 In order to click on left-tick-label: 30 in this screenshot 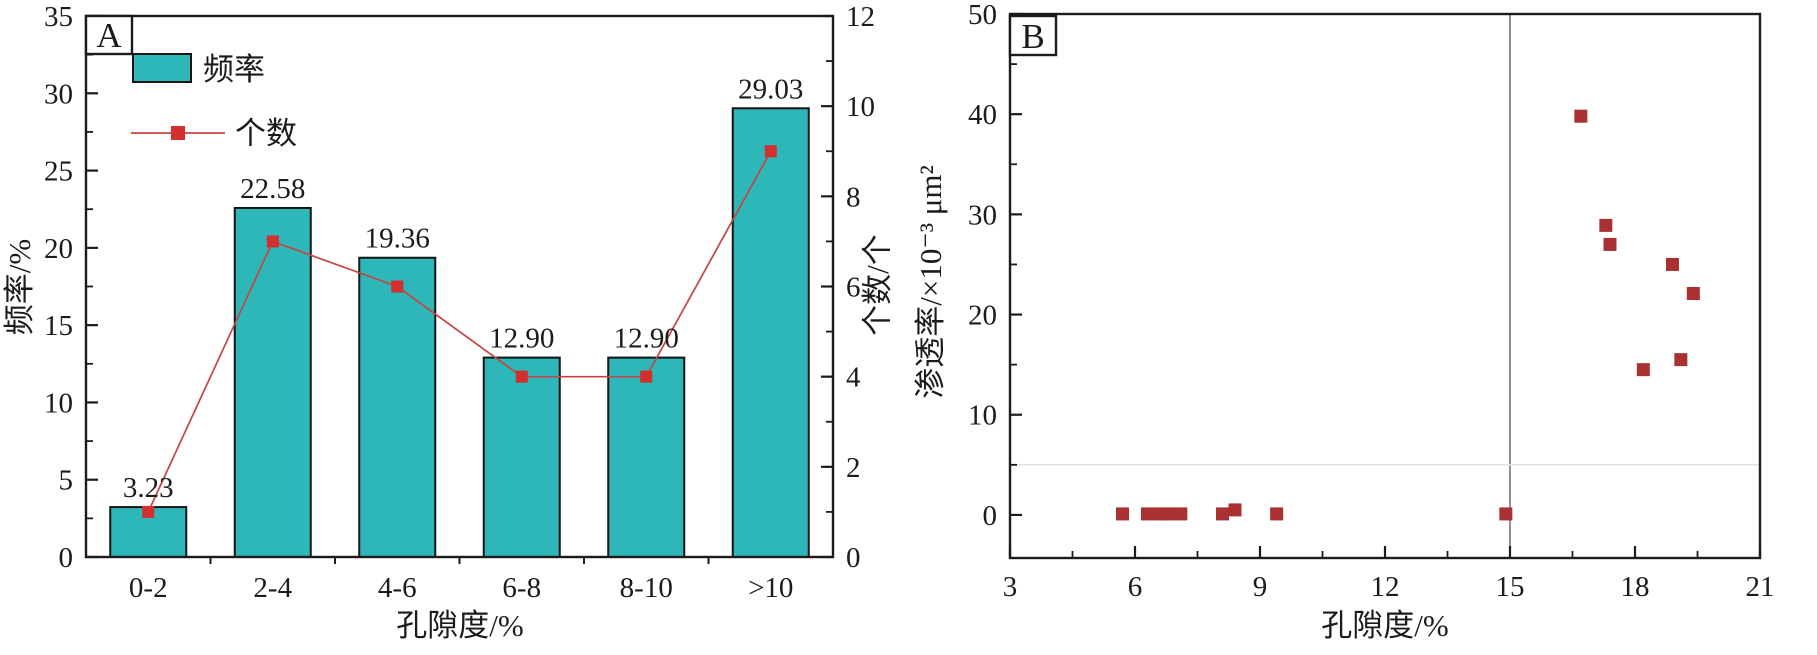, I will do `click(58, 94)`.